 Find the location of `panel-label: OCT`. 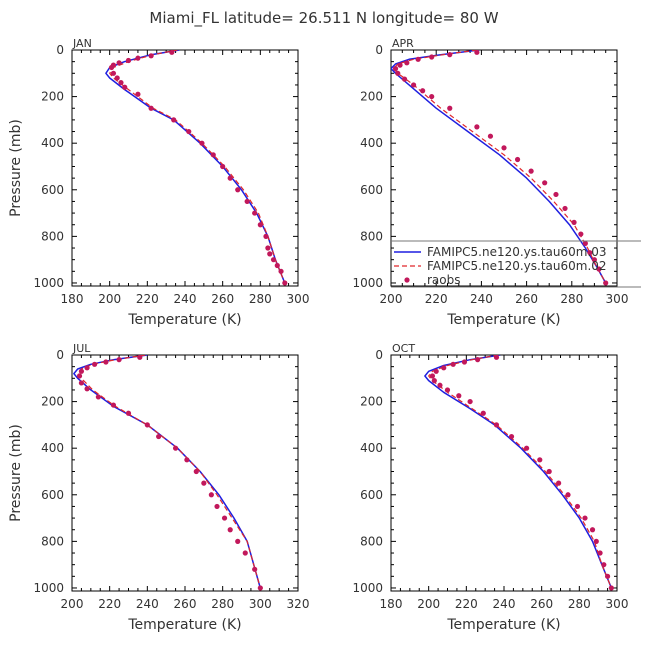

panel-label: OCT is located at coordinates (403, 348).